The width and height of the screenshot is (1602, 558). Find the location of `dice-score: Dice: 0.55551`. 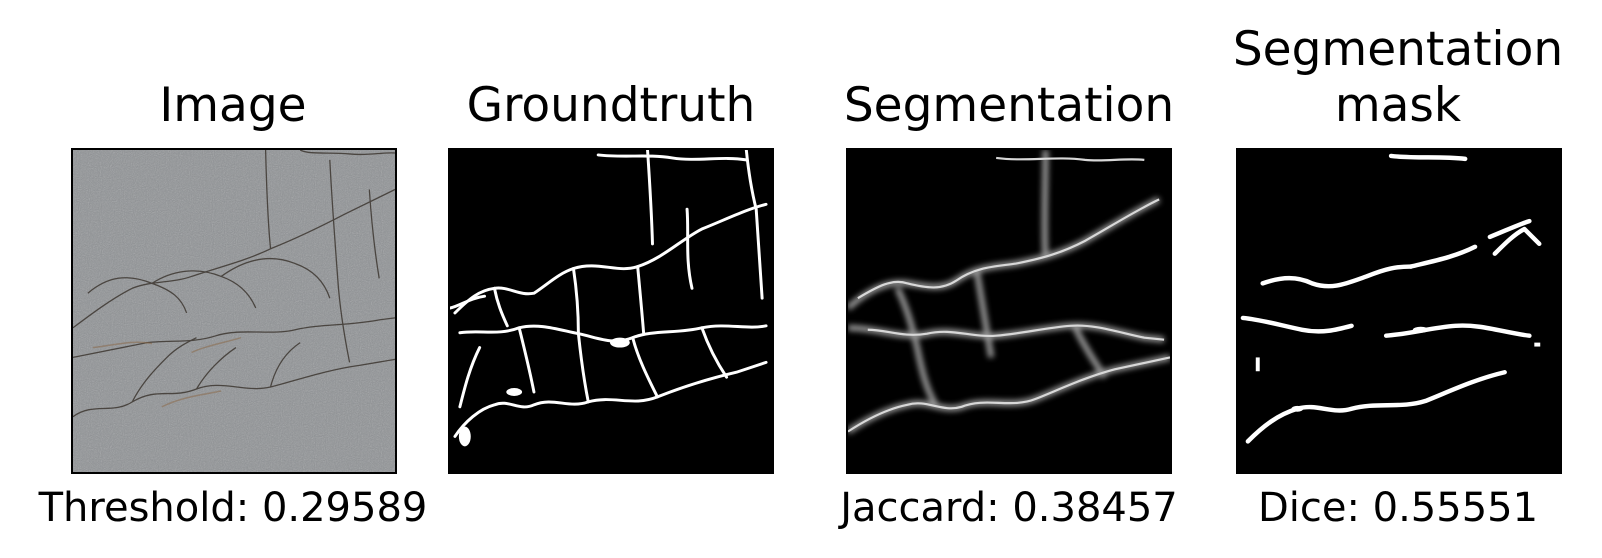

dice-score: Dice: 0.55551 is located at coordinates (1398, 508).